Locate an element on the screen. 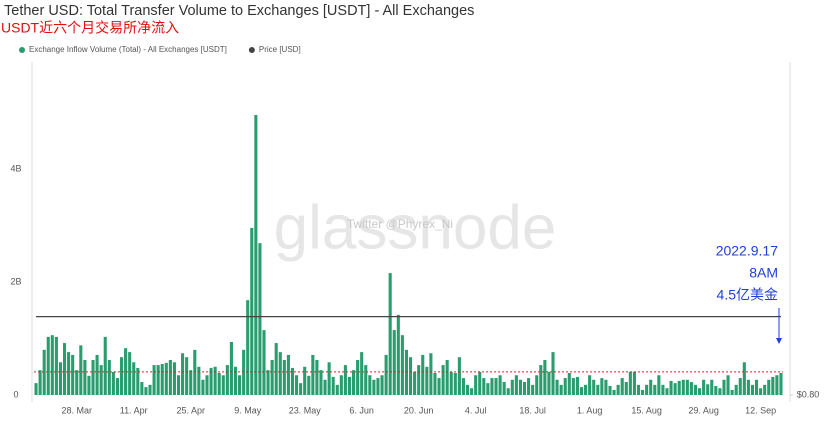 This screenshot has height=427, width=828. x-tick-label: 18. Jul is located at coordinates (532, 410).